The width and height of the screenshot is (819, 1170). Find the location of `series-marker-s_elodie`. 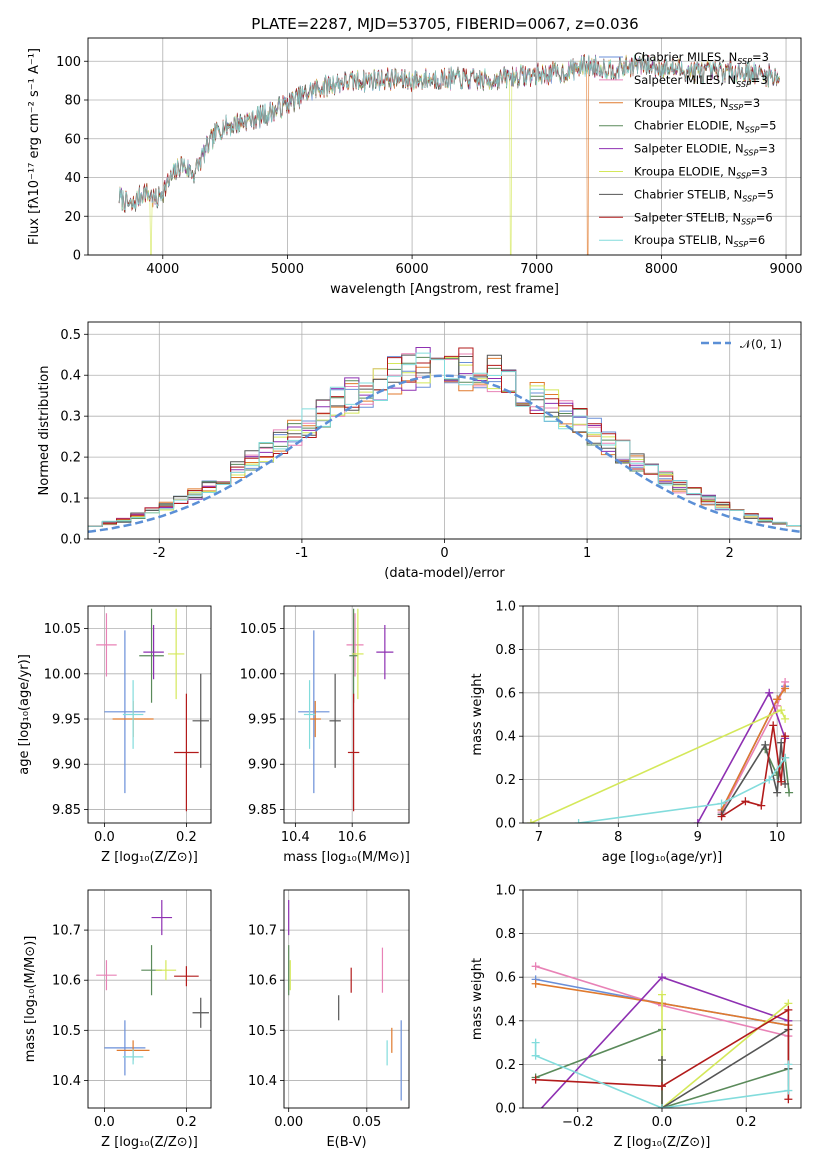

series-marker-s_elodie is located at coordinates (769, 692).